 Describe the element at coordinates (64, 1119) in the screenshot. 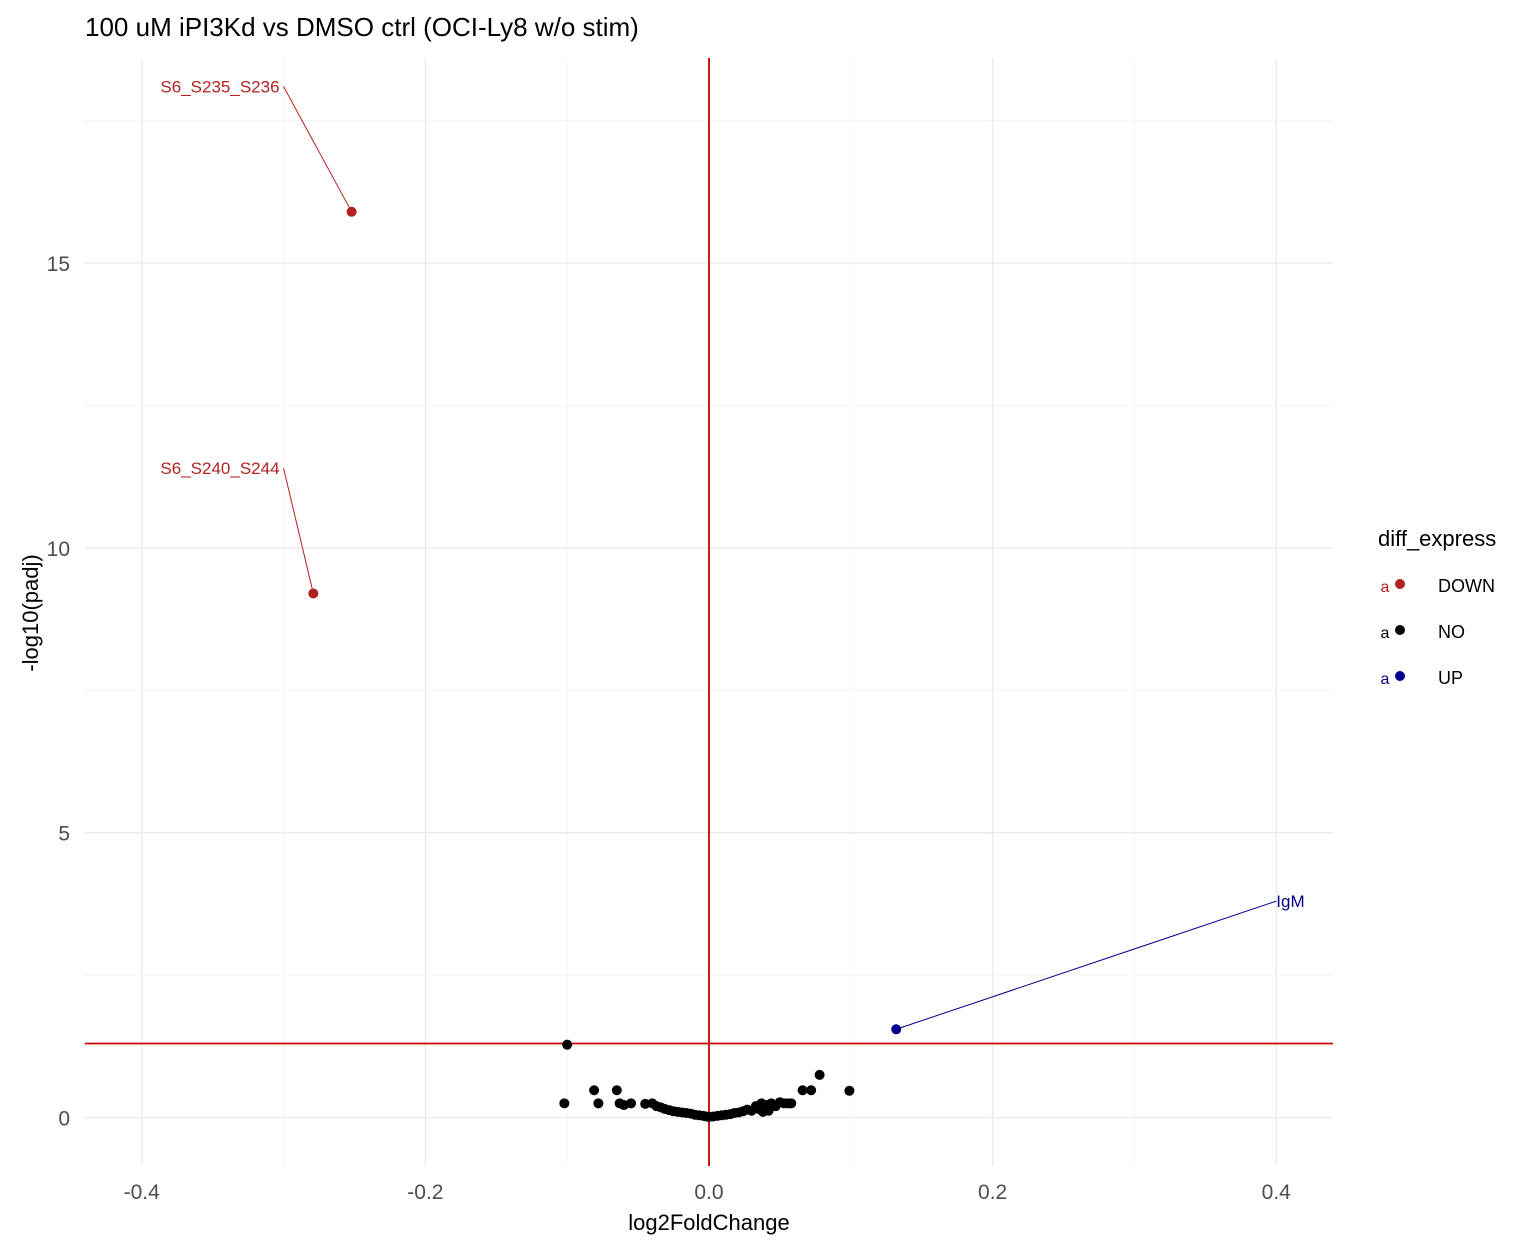

I see `y-tick-label: 0` at that location.